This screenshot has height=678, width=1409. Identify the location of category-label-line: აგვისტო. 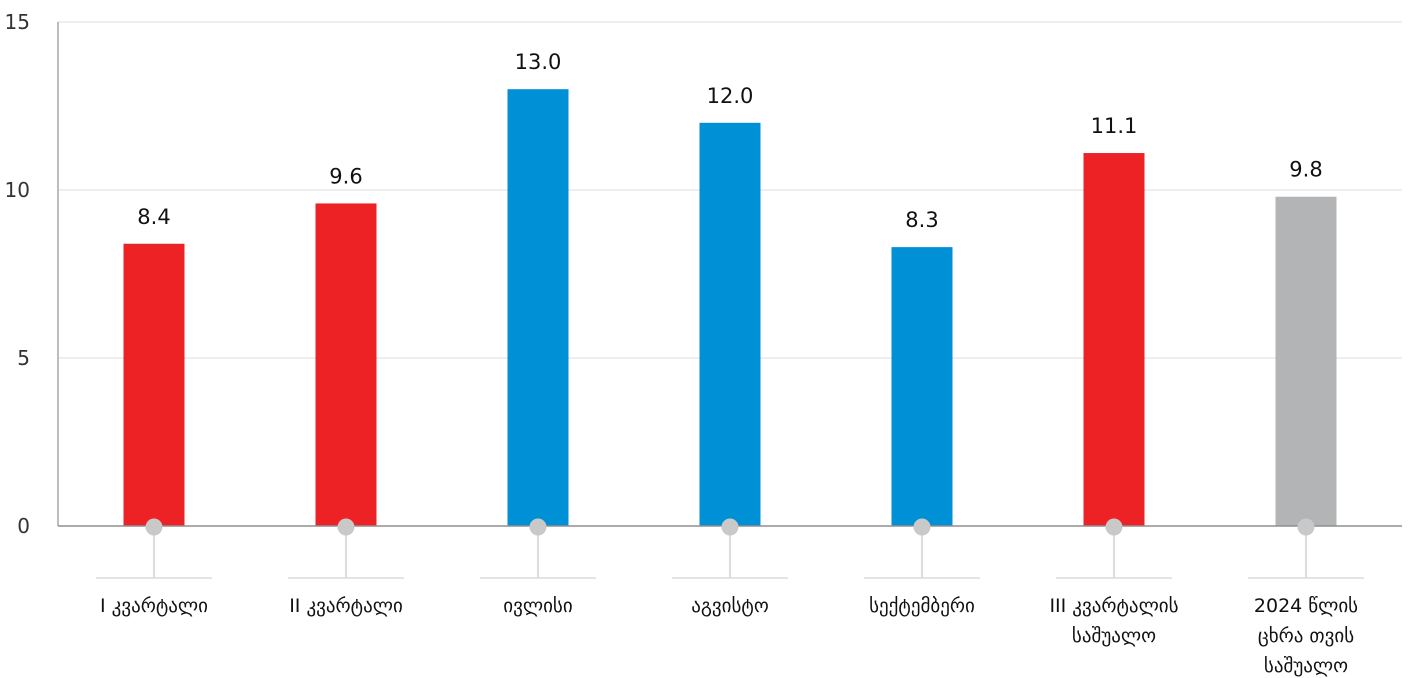
(730, 606).